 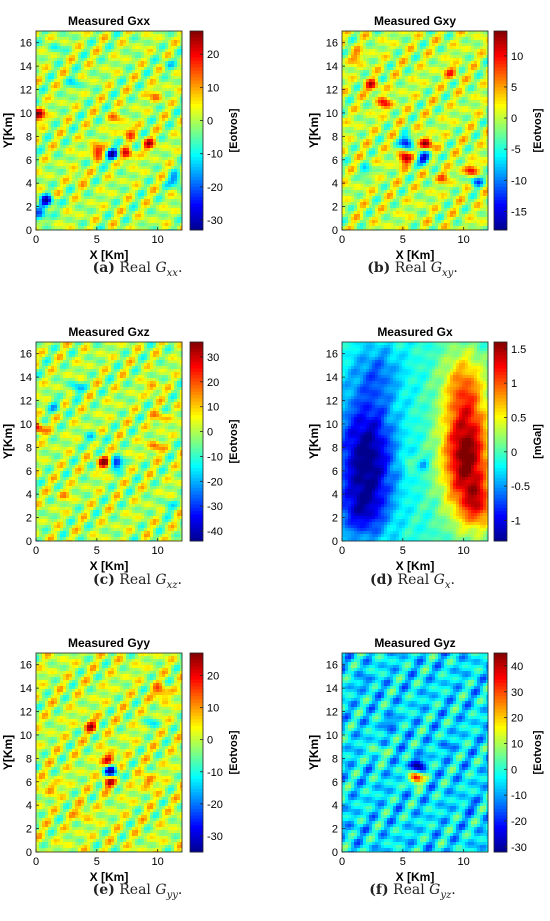 I want to click on chart-title: Measured Gxz, so click(x=108, y=332).